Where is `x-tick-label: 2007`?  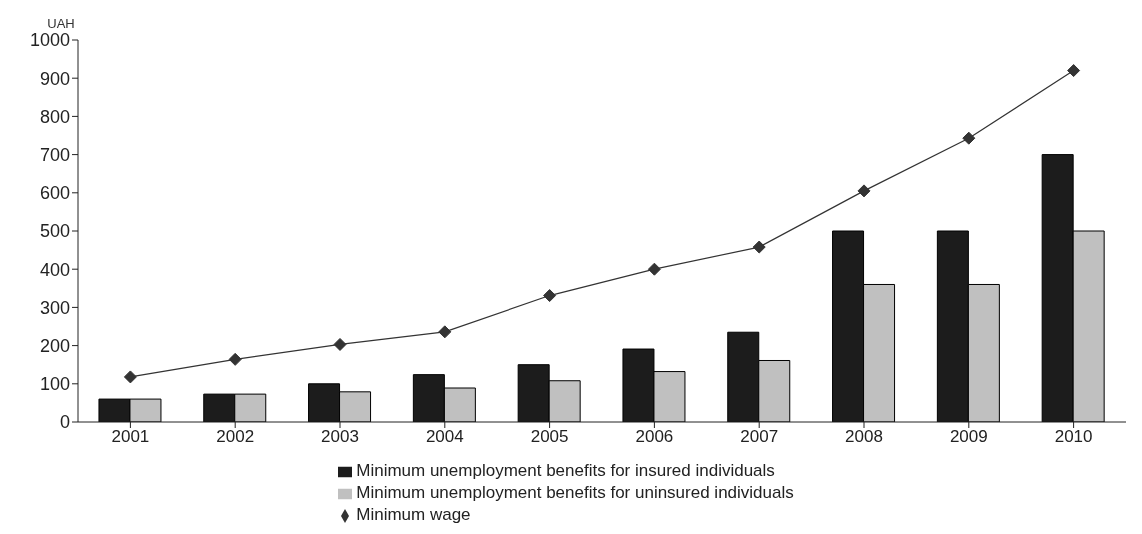 x-tick-label: 2007 is located at coordinates (759, 437).